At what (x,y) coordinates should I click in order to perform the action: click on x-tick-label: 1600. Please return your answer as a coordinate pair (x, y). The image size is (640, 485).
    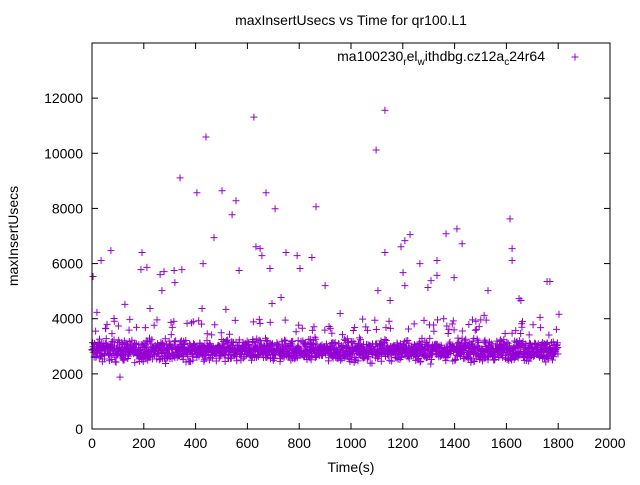
    Looking at the image, I should click on (506, 443).